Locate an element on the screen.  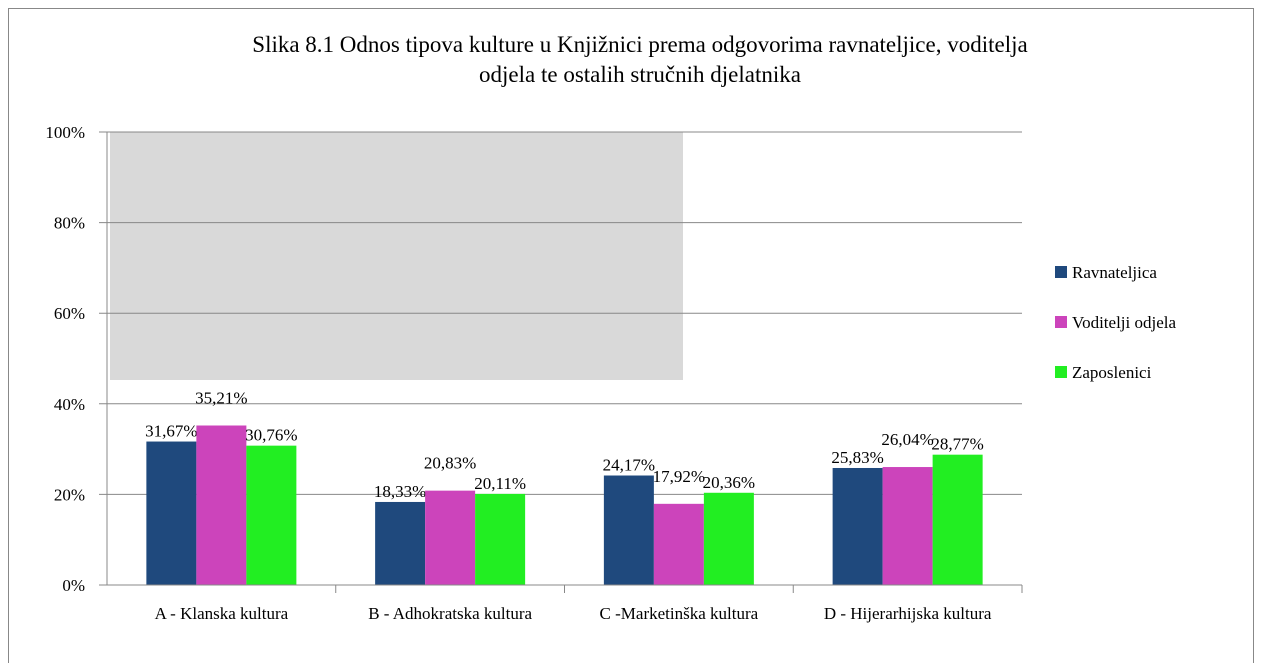
data-label: 28,77% is located at coordinates (957, 444).